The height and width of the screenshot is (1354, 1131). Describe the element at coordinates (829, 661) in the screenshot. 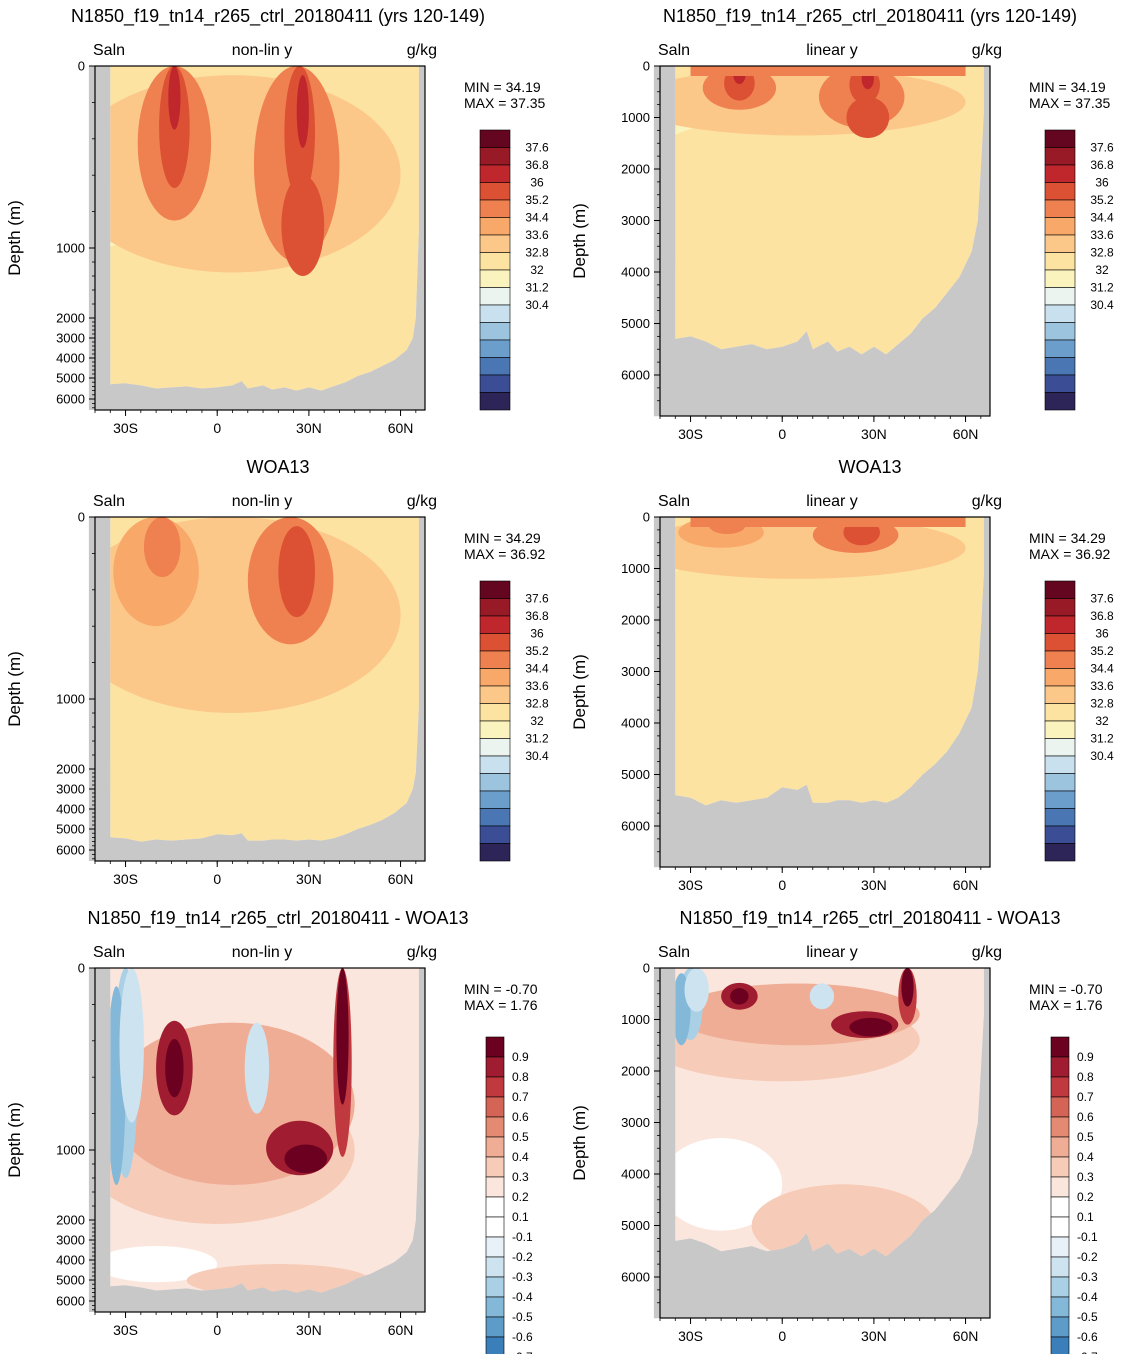

I see `salinity-field` at that location.